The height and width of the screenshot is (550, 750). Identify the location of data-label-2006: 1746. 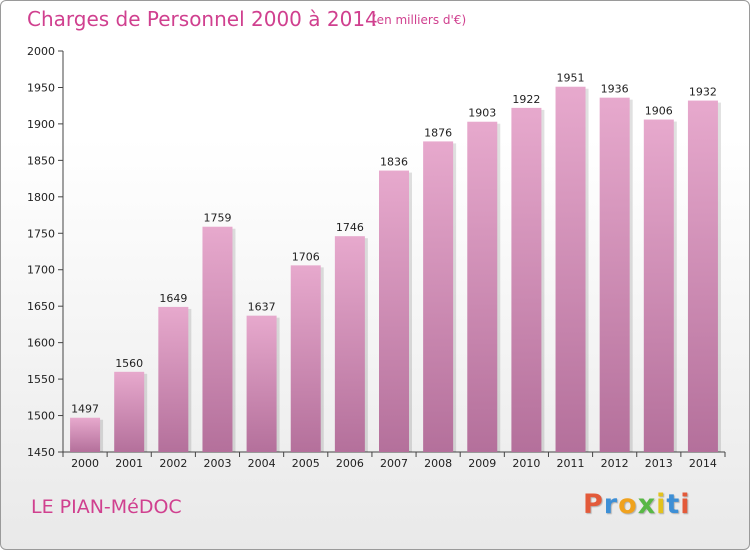
(350, 227).